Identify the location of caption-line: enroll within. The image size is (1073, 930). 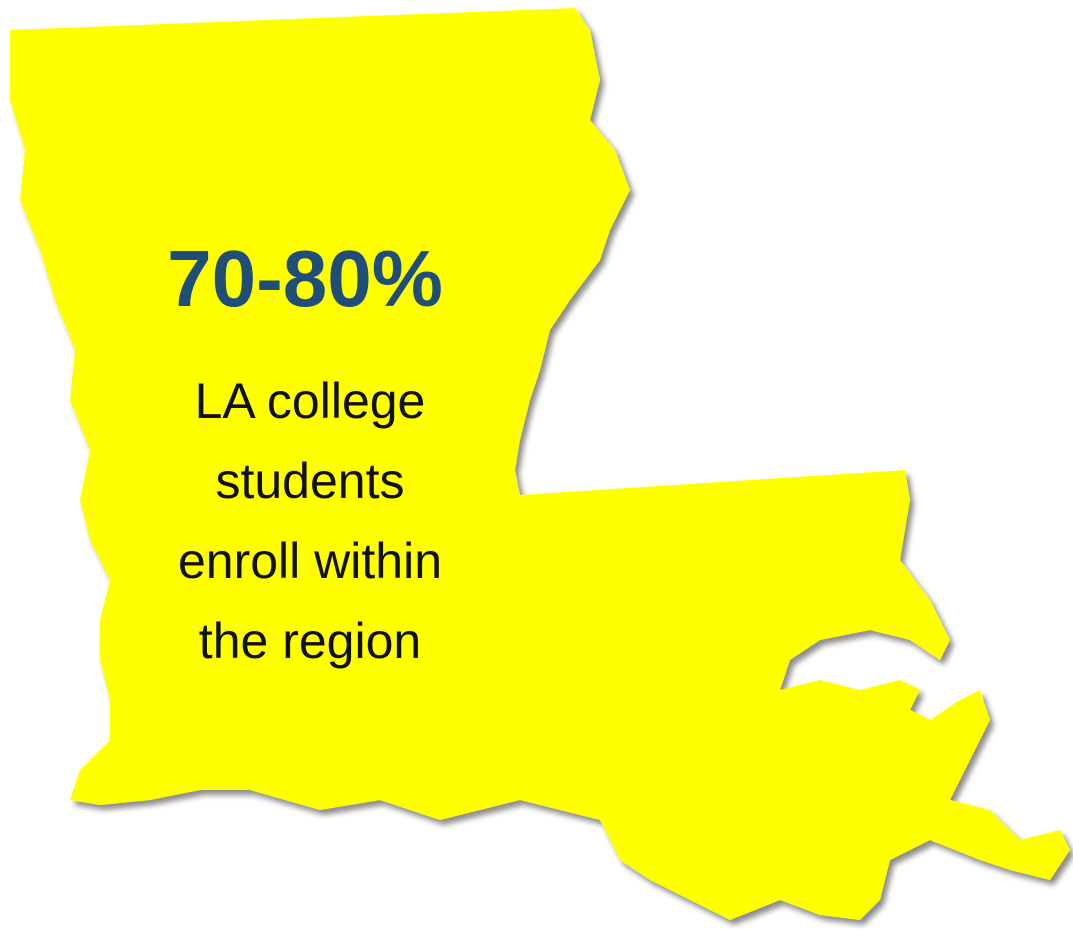
(310, 561).